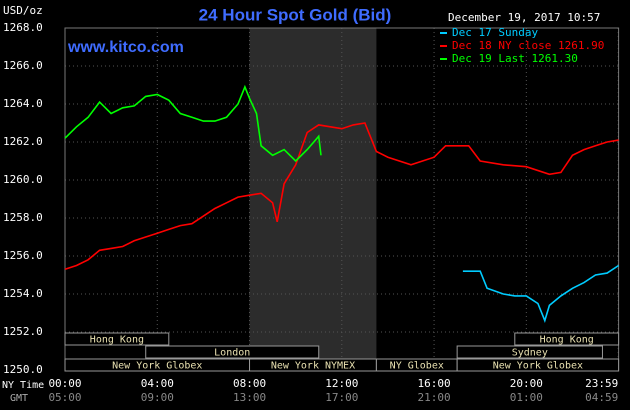 The height and width of the screenshot is (410, 630). What do you see at coordinates (157, 383) in the screenshot?
I see `x-tick-label: 04:00` at bounding box center [157, 383].